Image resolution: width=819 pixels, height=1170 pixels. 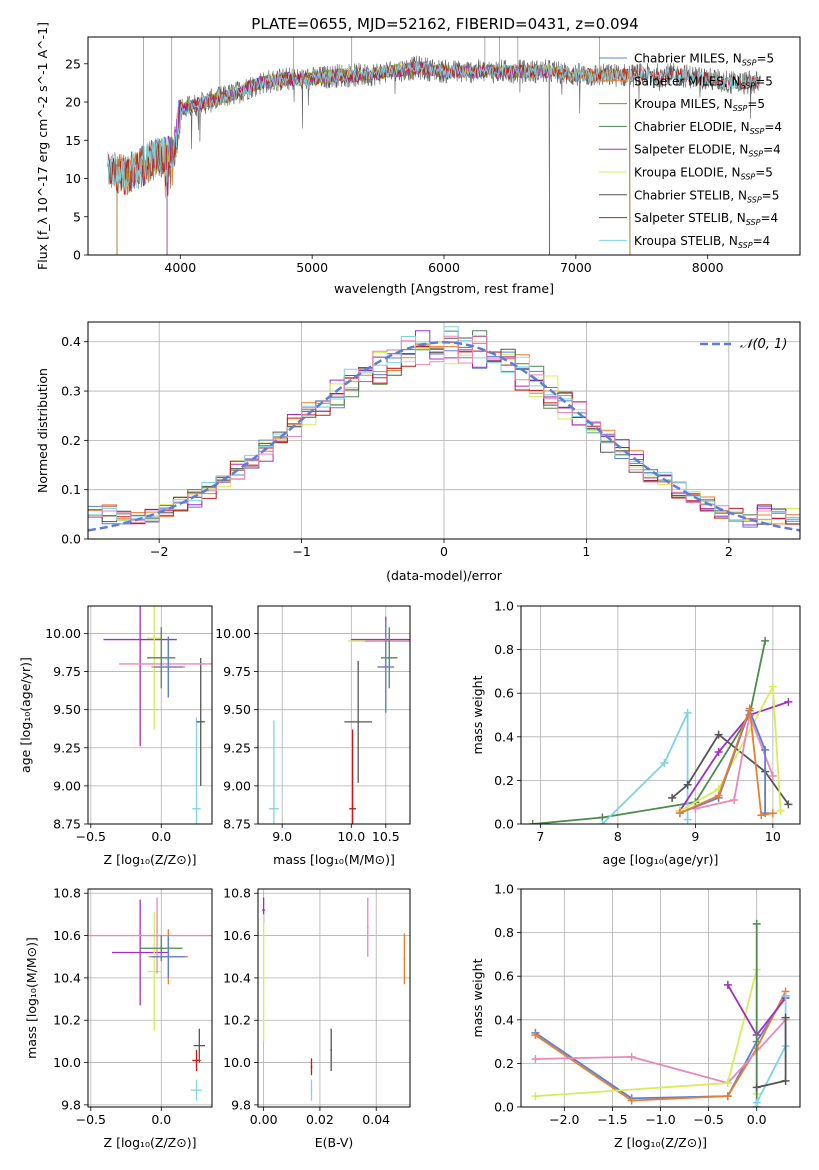 What do you see at coordinates (312, 267) in the screenshot?
I see `x-tick-label: 5000` at bounding box center [312, 267].